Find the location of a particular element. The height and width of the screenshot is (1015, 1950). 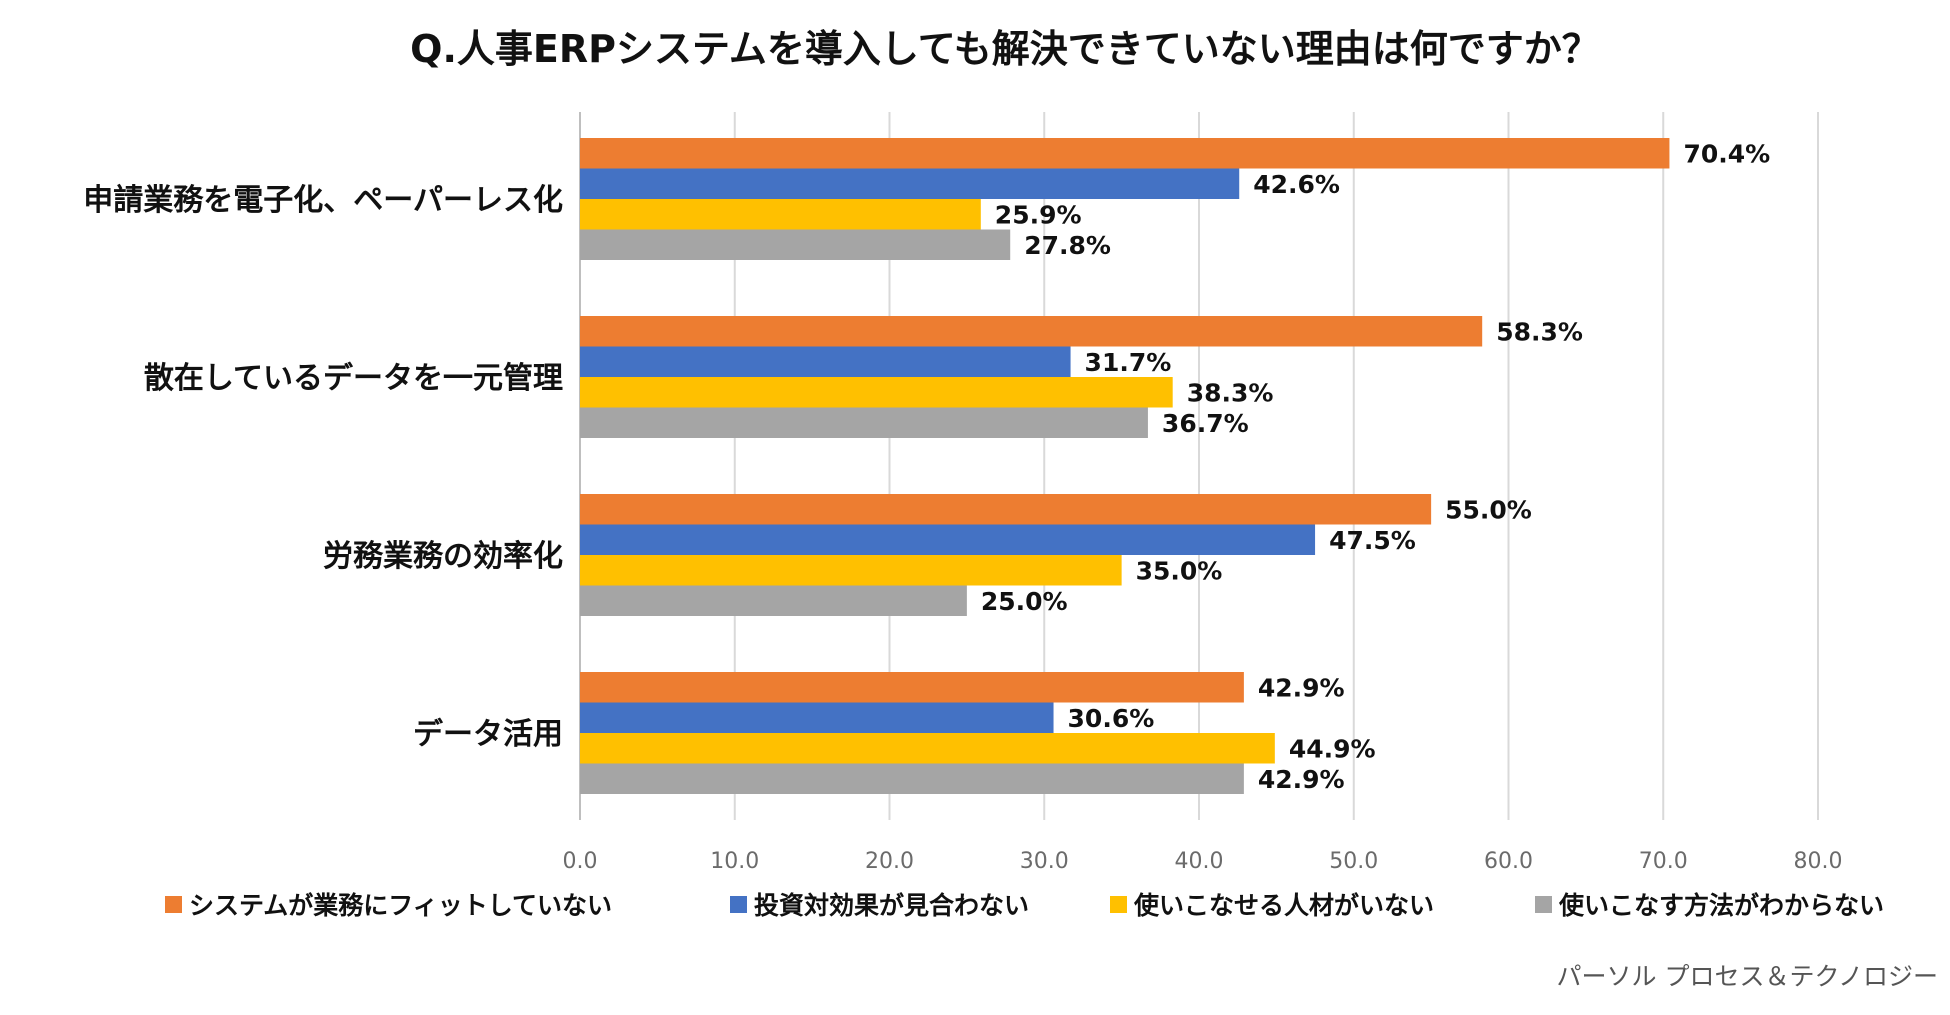

x-tick-label: 30.0 is located at coordinates (1044, 861).